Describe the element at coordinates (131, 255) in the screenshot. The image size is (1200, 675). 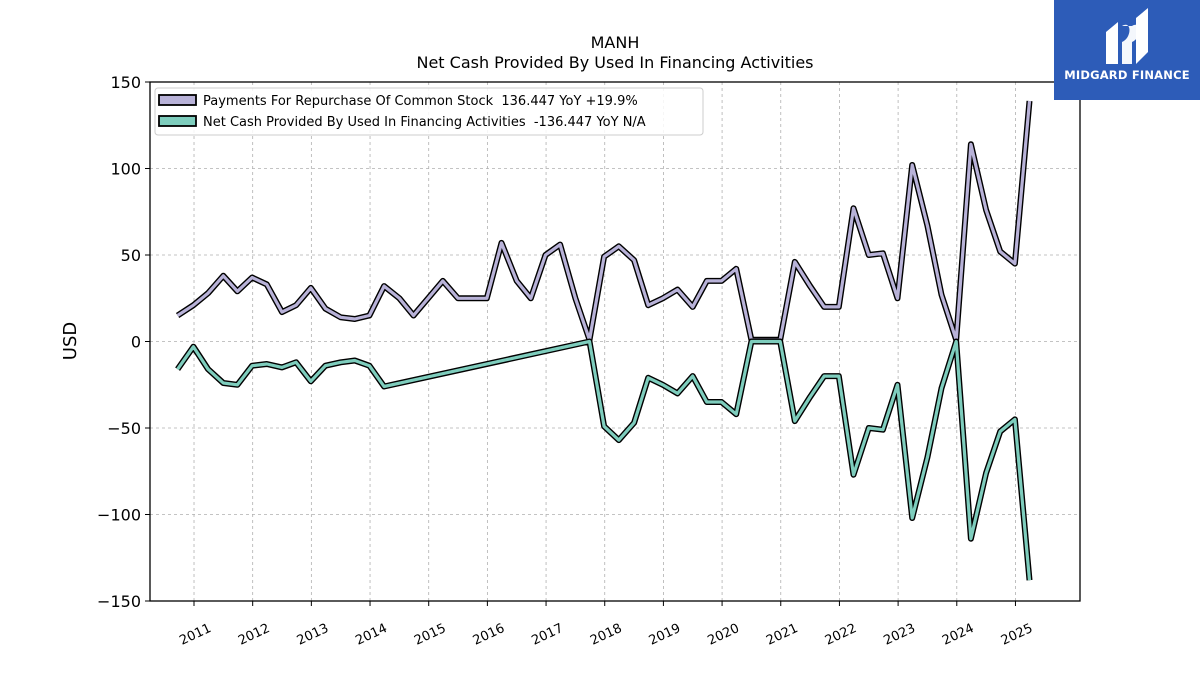
I see `y-tick-label: 50` at that location.